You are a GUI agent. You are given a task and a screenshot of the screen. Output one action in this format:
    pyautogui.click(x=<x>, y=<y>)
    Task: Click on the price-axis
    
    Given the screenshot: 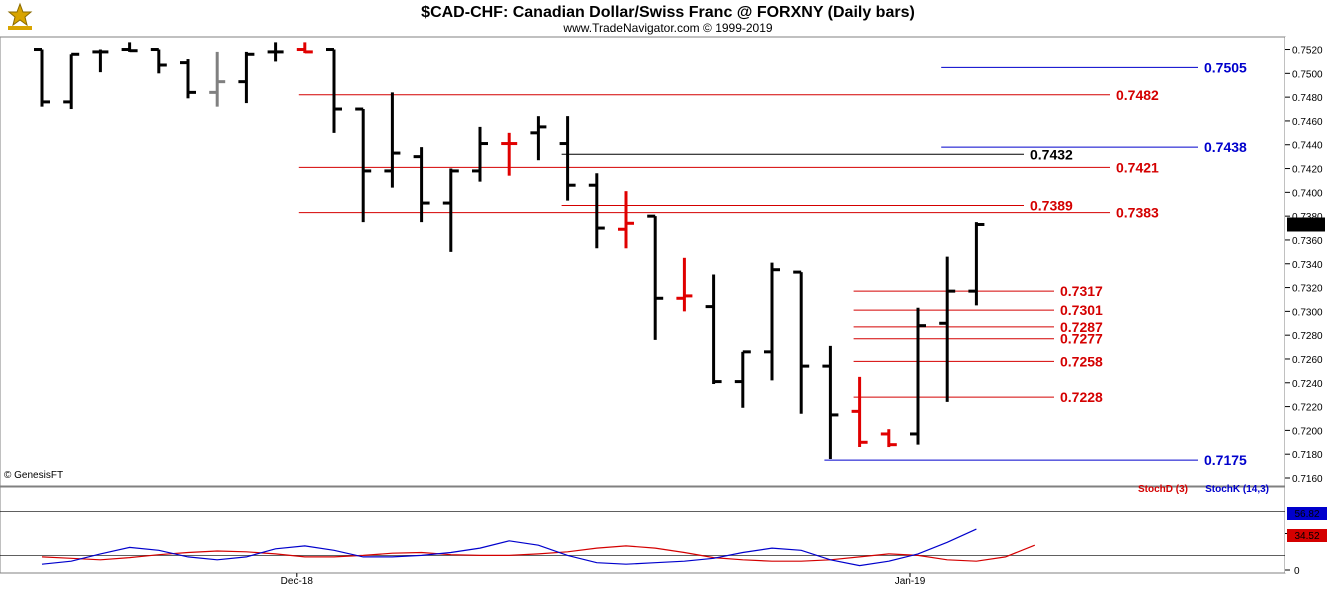 What is the action you would take?
    pyautogui.click(x=1310, y=305)
    